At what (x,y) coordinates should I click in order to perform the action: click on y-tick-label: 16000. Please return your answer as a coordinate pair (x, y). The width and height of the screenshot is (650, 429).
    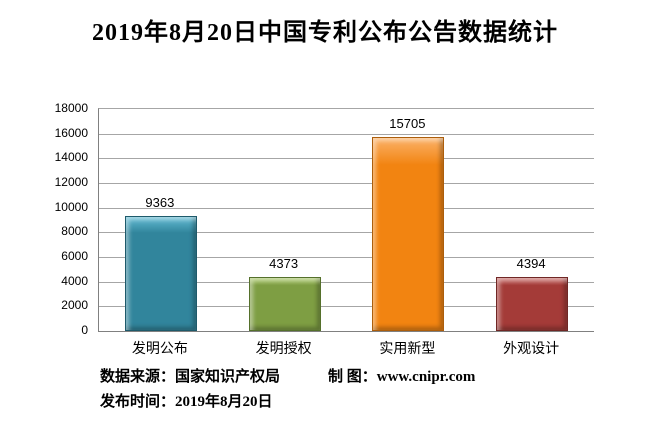
    Looking at the image, I should click on (71, 132).